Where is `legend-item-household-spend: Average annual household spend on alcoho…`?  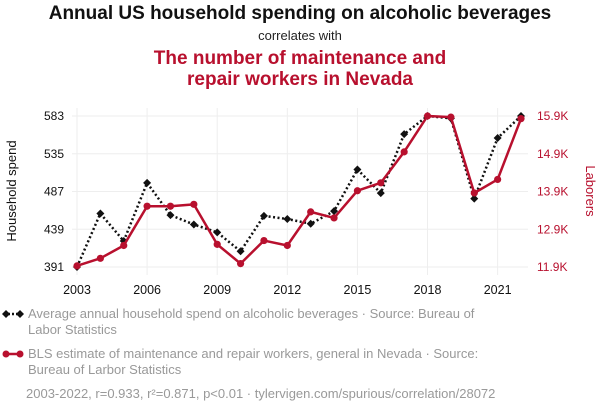
legend-item-household-spend: Average annual household spend on alcoho… is located at coordinates (282, 322).